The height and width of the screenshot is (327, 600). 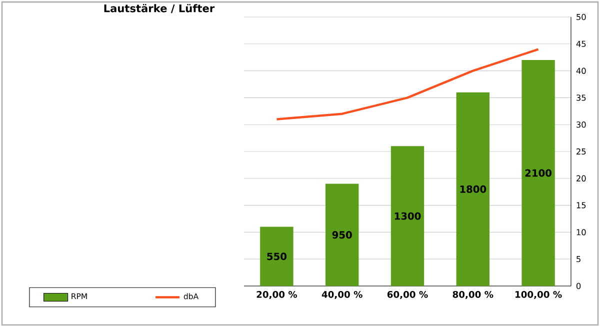 What do you see at coordinates (581, 97) in the screenshot?
I see `y-tick-label: 35` at bounding box center [581, 97].